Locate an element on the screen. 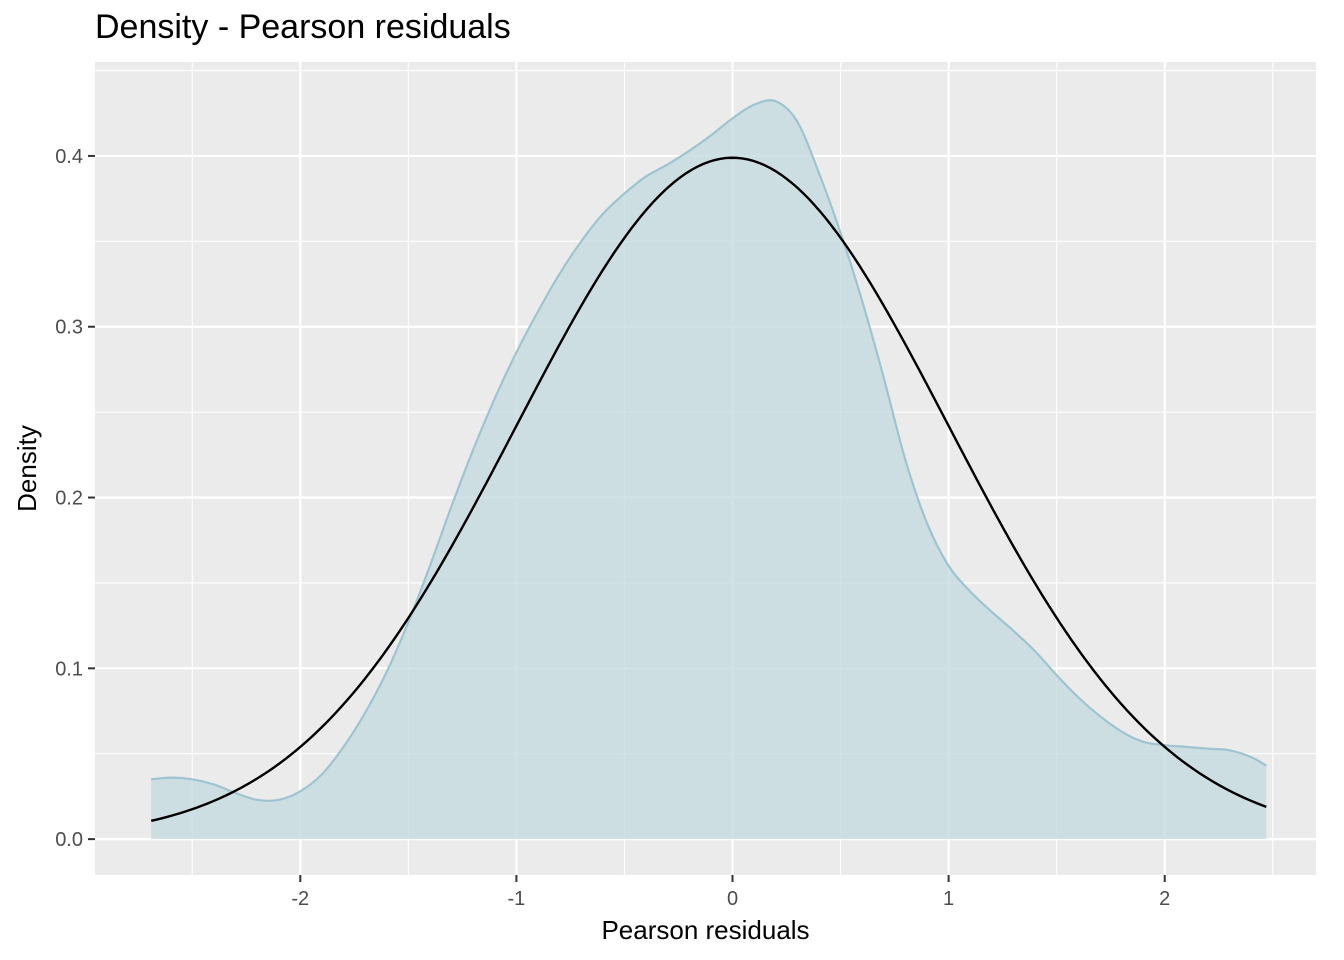  y-tick-label: 0.4 is located at coordinates (69, 157).